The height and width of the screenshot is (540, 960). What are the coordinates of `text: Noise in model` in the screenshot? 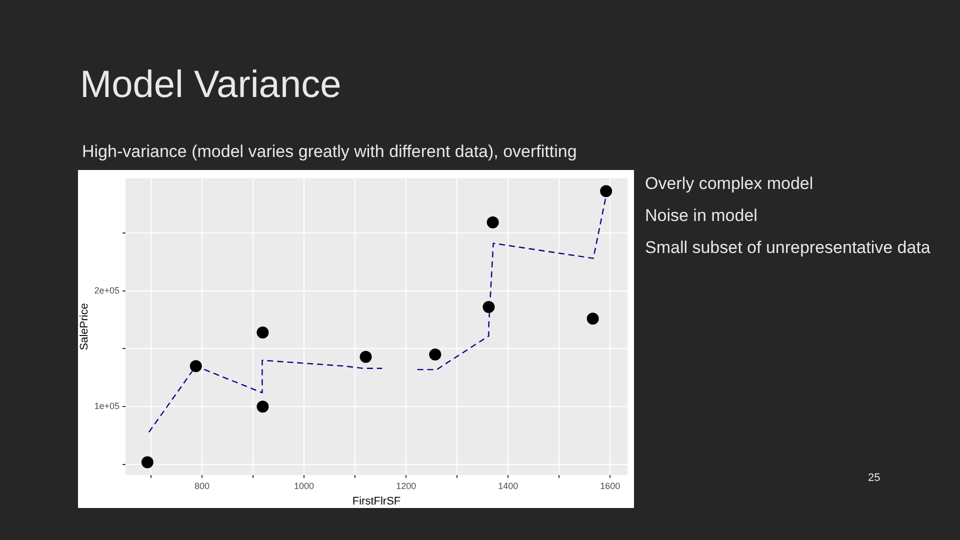 It's located at (701, 216).